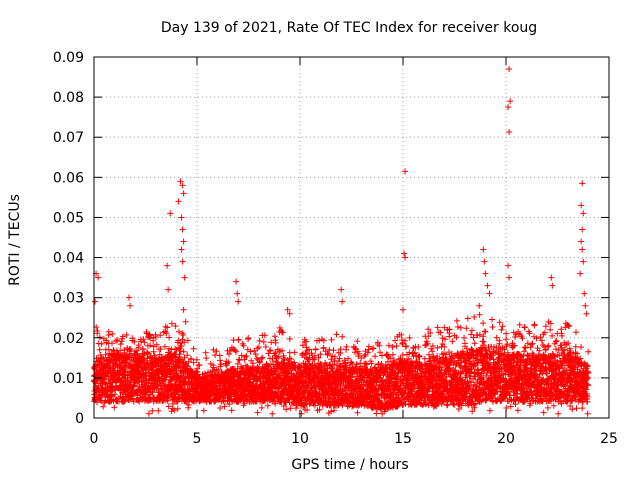 The height and width of the screenshot is (480, 640). I want to click on x-tick-label: 20, so click(506, 439).